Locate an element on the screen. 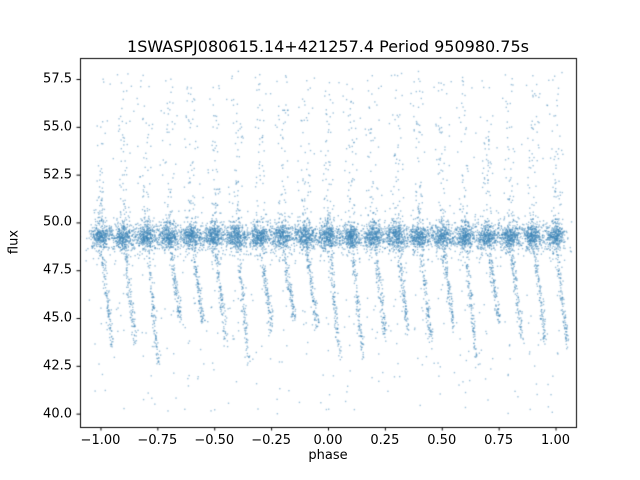 The width and height of the screenshot is (640, 480). x-tick-label: 0.50 is located at coordinates (442, 440).